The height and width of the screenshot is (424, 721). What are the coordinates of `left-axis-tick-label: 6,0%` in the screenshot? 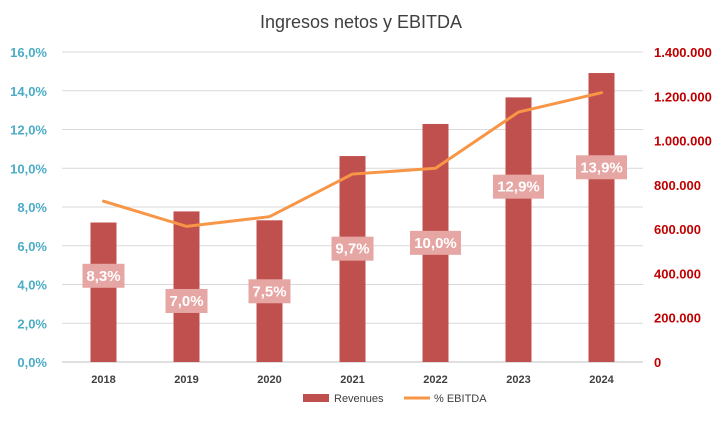 It's located at (32, 246).